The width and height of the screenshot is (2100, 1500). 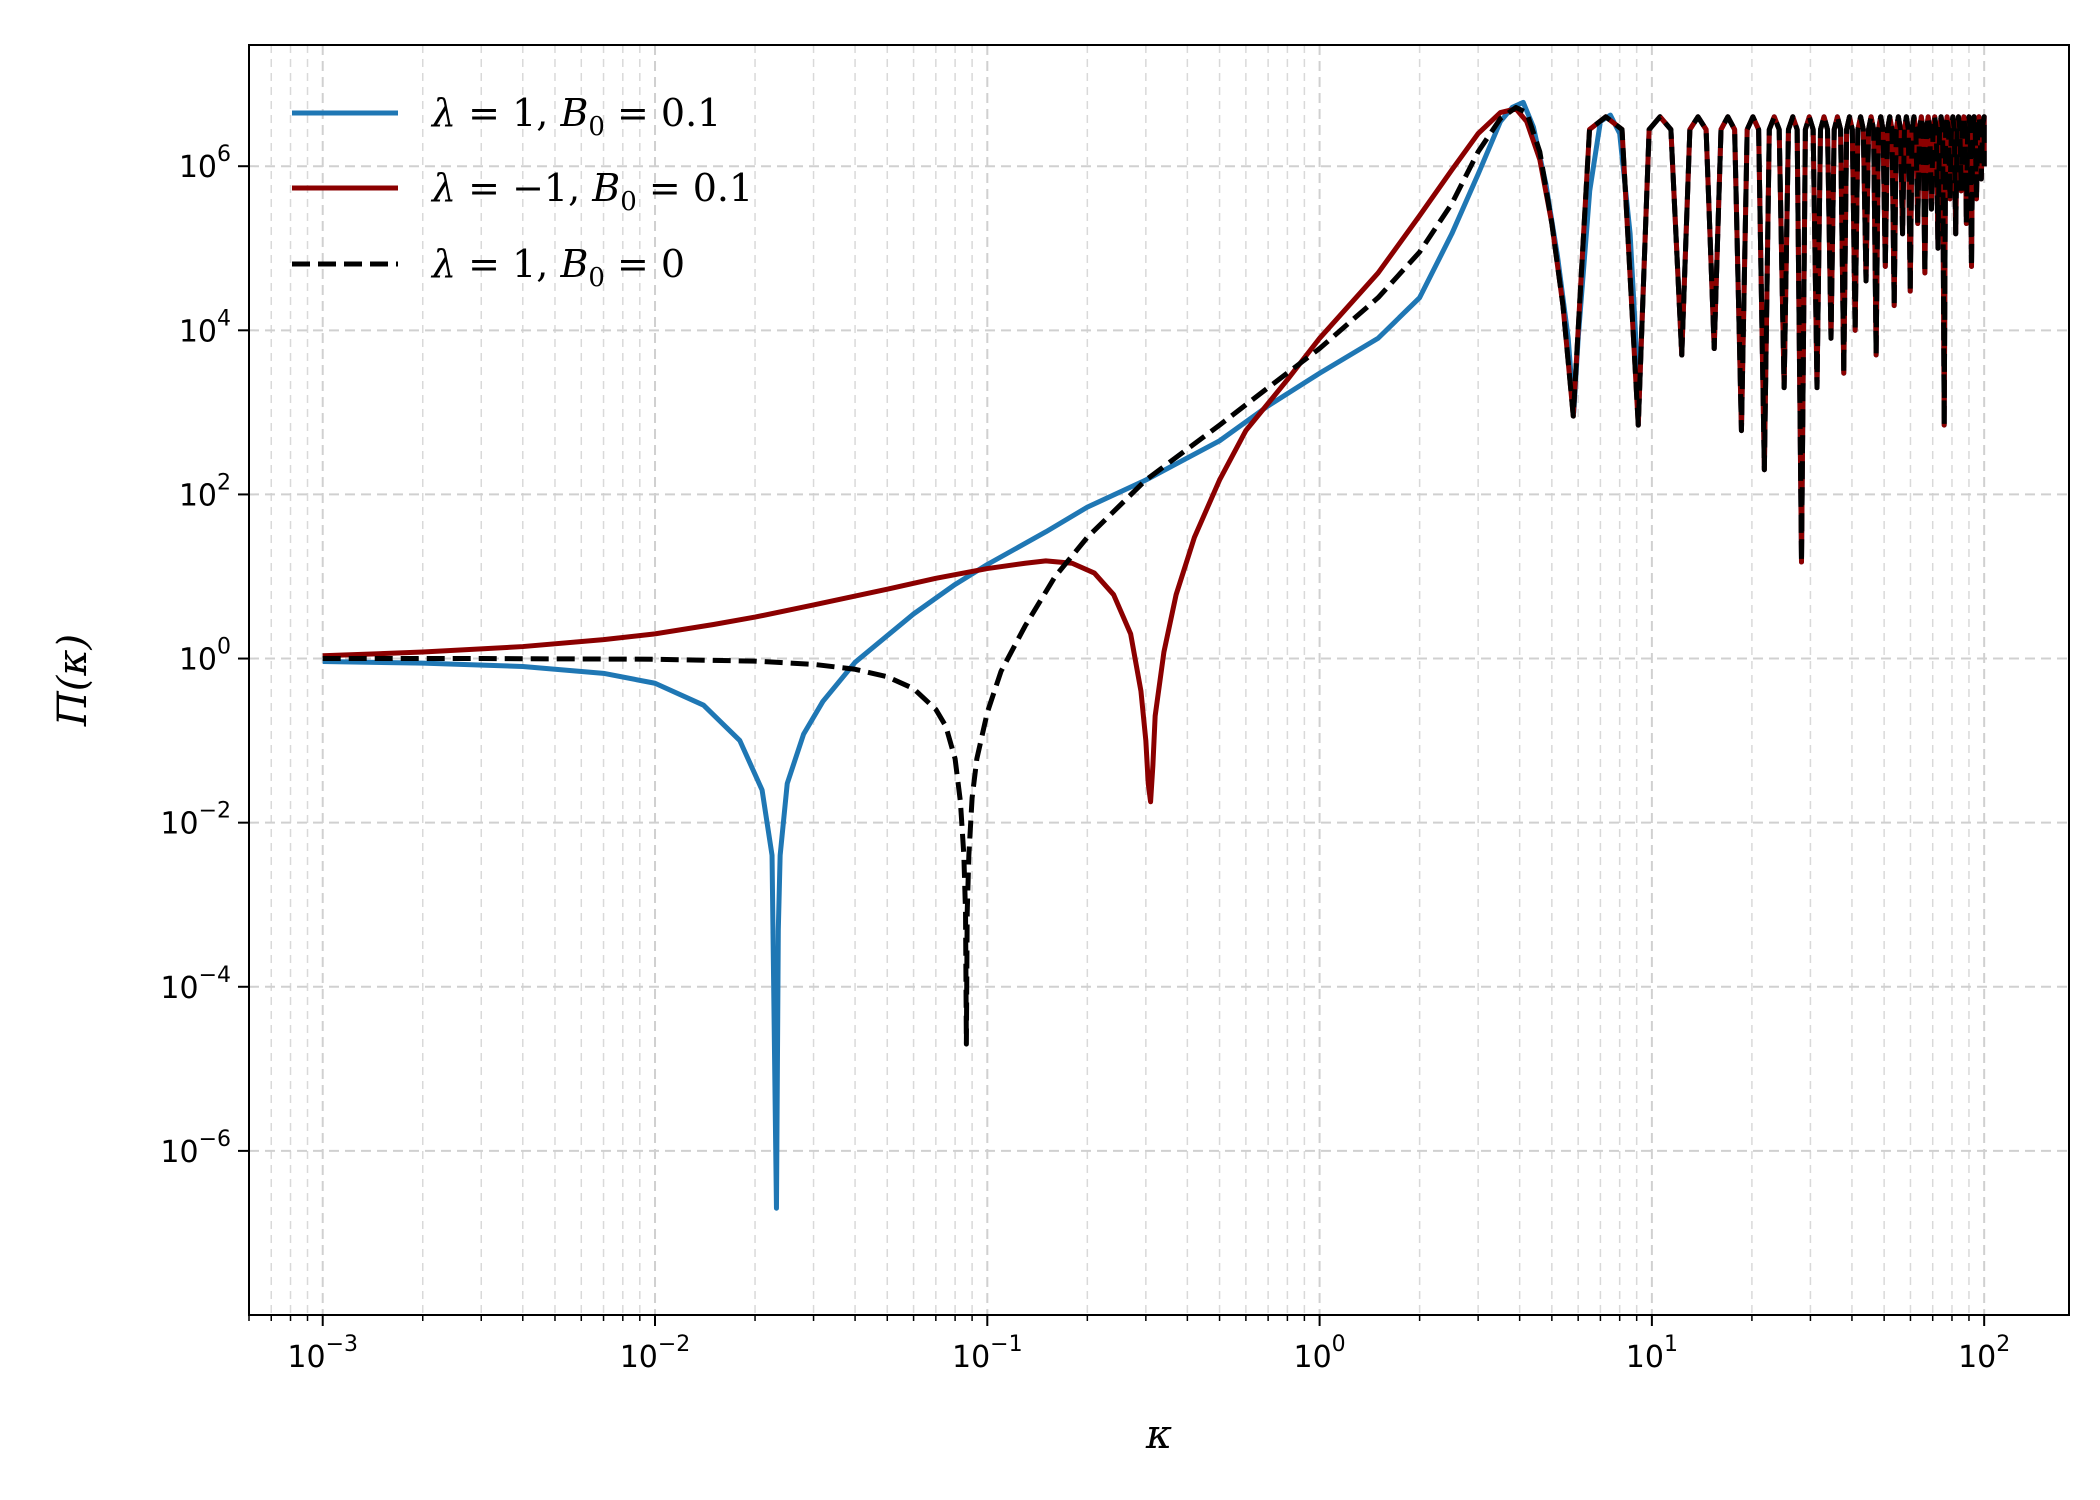 I want to click on x-tick-label: 10², so click(x=1984, y=1353).